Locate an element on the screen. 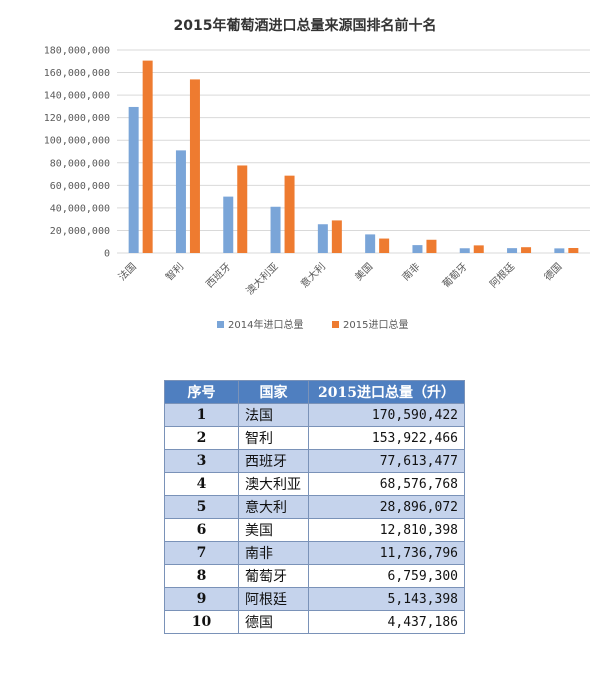  cell-volume: 12,810,398 is located at coordinates (386, 530).